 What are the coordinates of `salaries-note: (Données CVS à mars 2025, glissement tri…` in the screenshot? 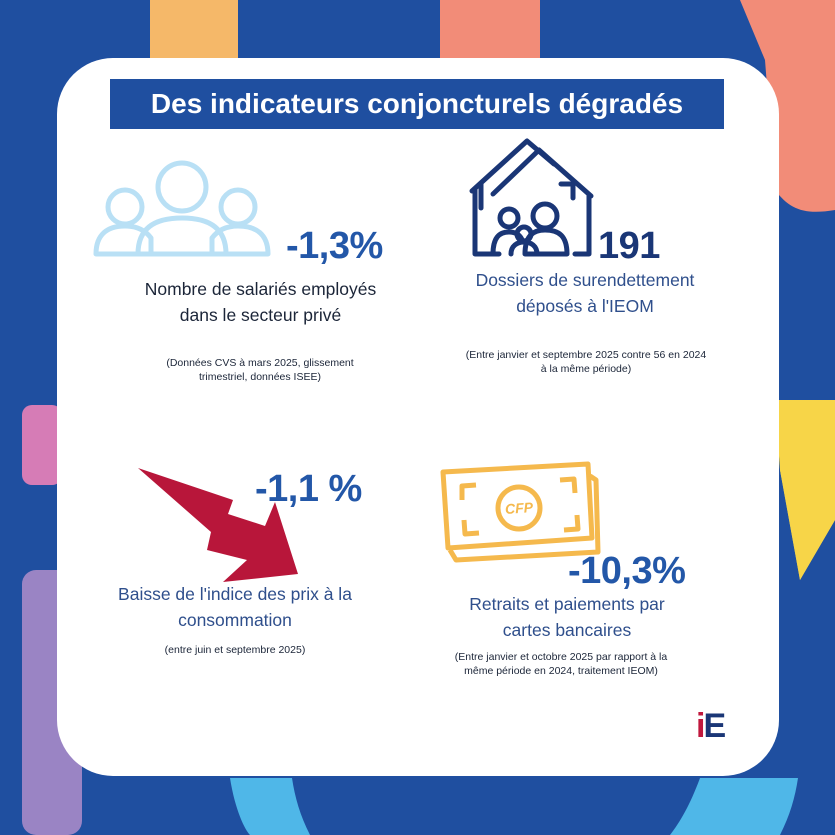 It's located at (260, 370).